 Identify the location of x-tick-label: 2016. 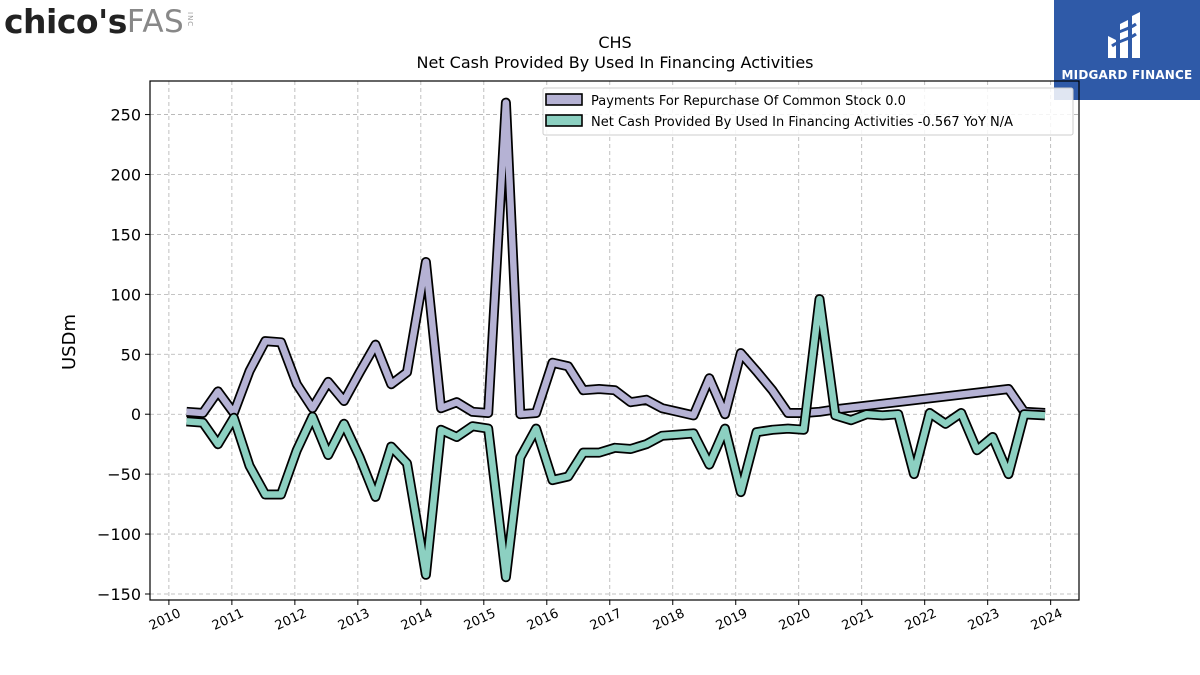
(543, 620).